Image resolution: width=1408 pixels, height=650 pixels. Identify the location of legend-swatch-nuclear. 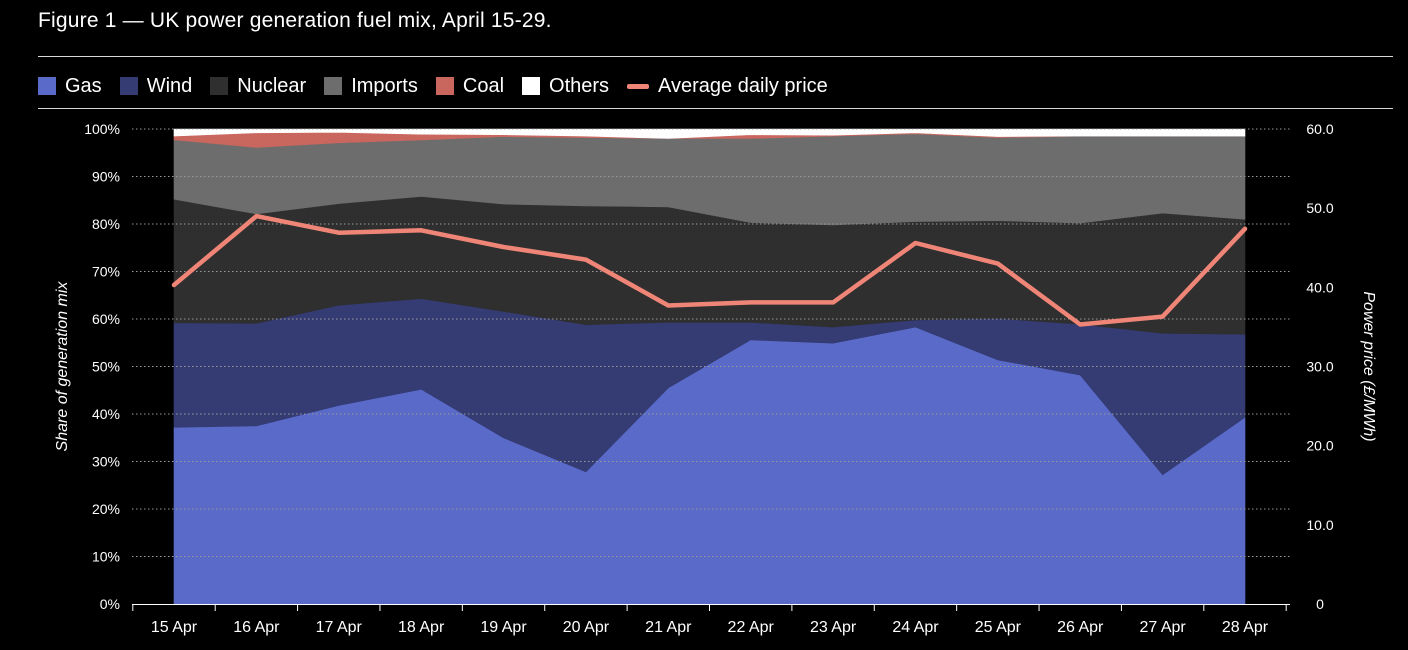
(219, 86).